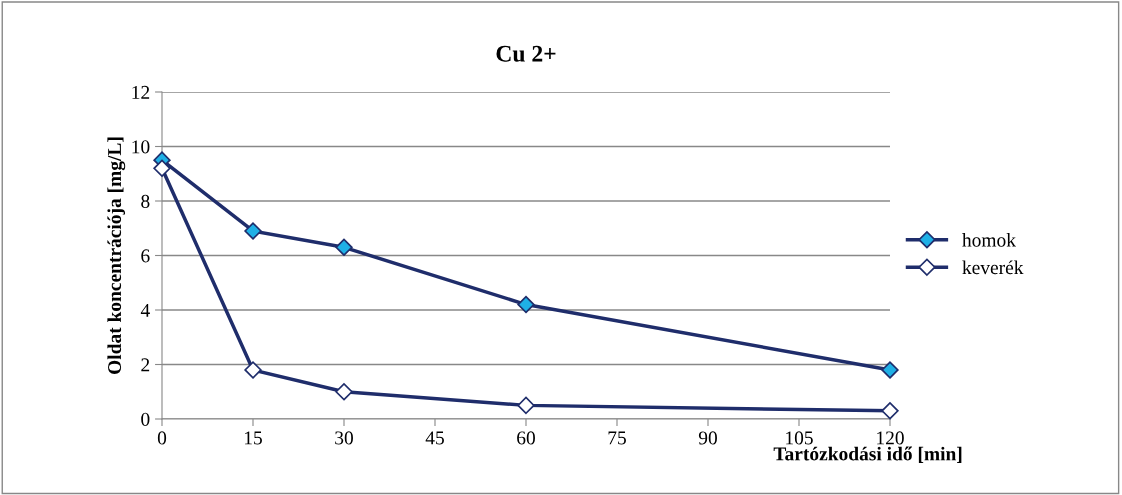 The width and height of the screenshot is (1122, 495). Describe the element at coordinates (526, 438) in the screenshot. I see `x-tick-label: 60` at that location.